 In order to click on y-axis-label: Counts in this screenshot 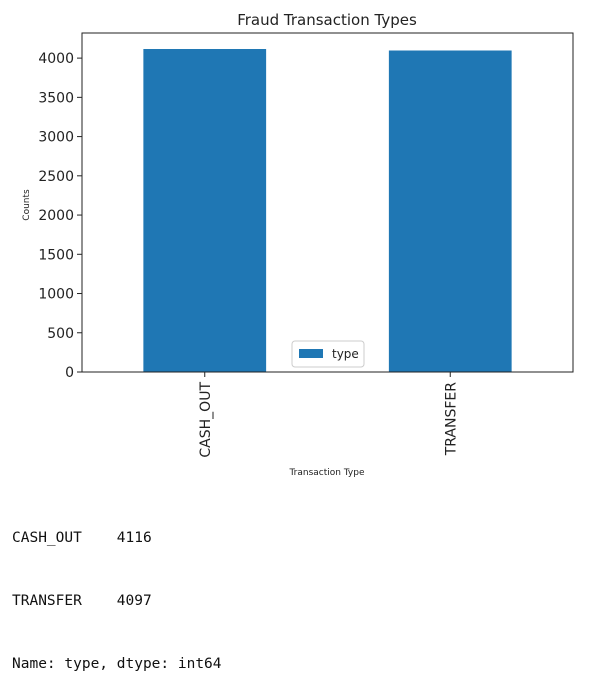, I will do `click(27, 205)`.